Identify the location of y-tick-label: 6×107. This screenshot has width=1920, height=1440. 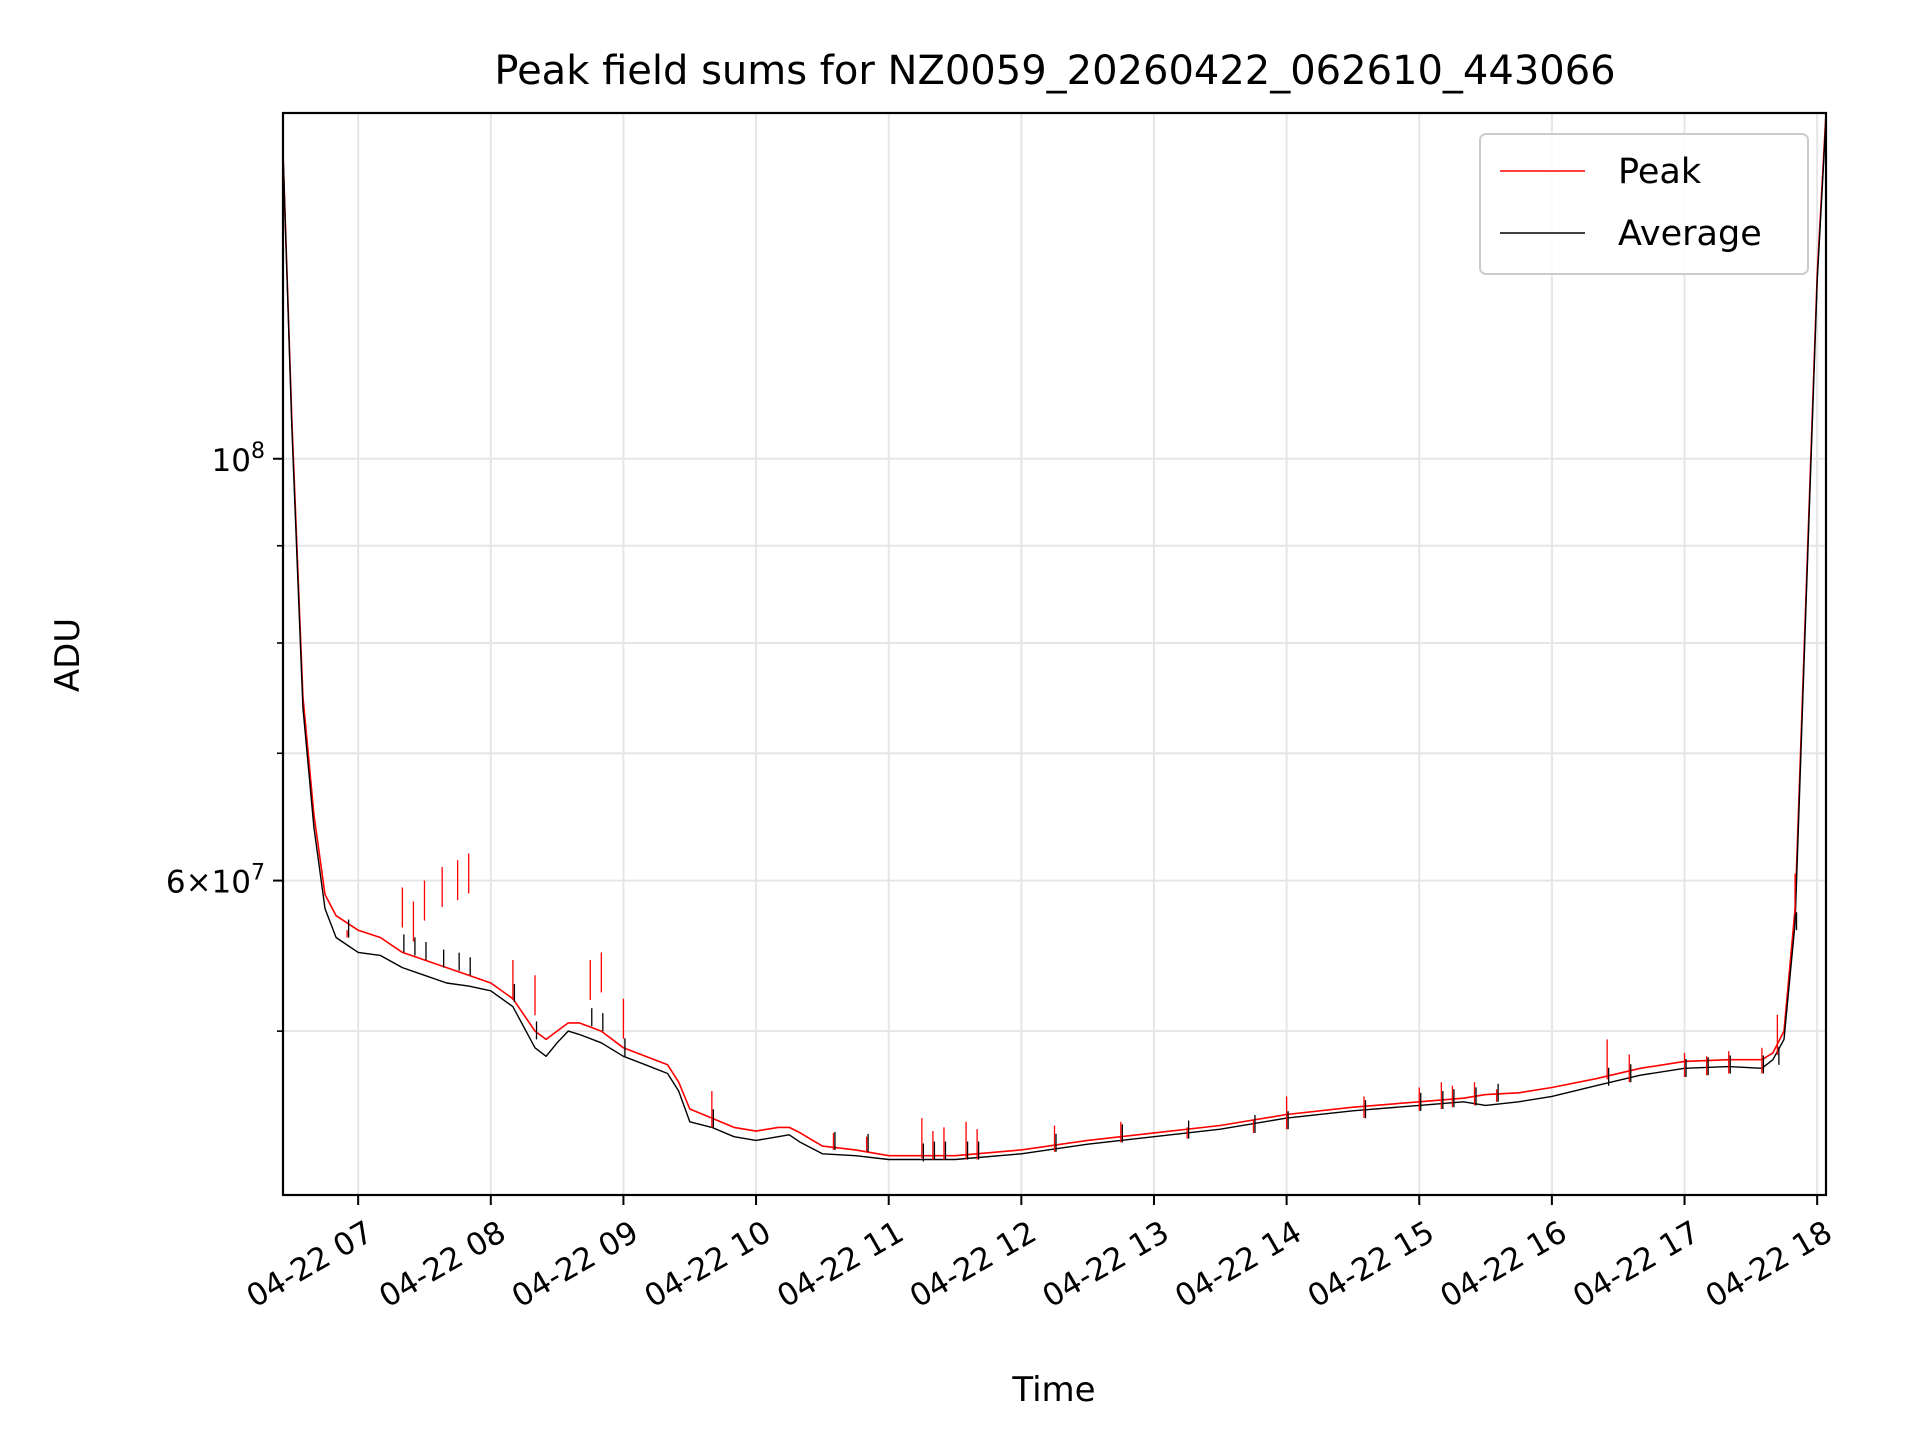
(215, 881).